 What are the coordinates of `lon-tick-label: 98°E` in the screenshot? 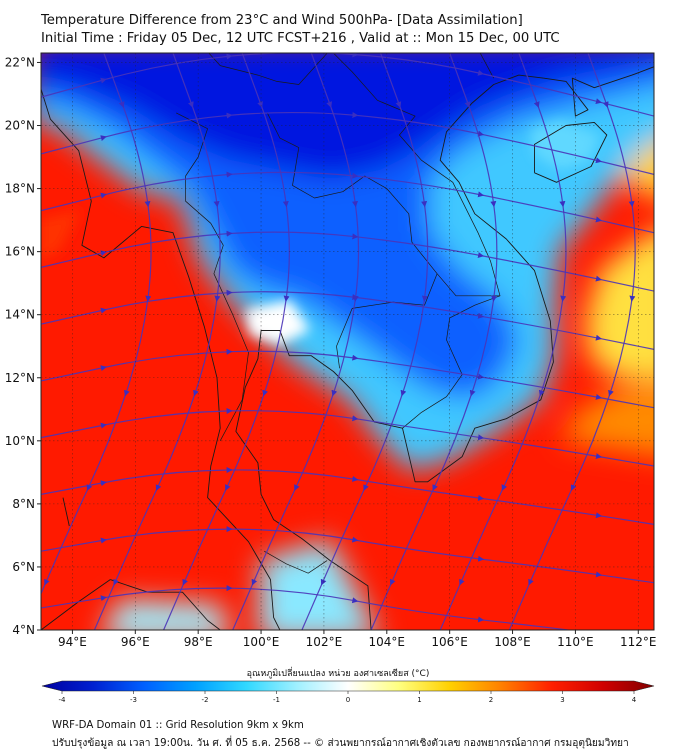 It's located at (198, 642).